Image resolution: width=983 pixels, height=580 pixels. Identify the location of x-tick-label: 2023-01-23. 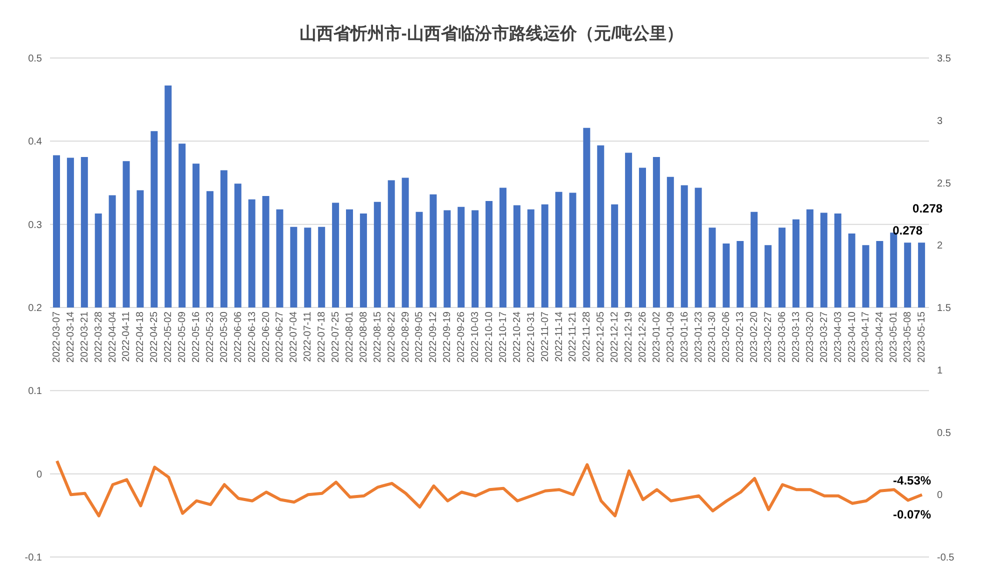
(698, 337).